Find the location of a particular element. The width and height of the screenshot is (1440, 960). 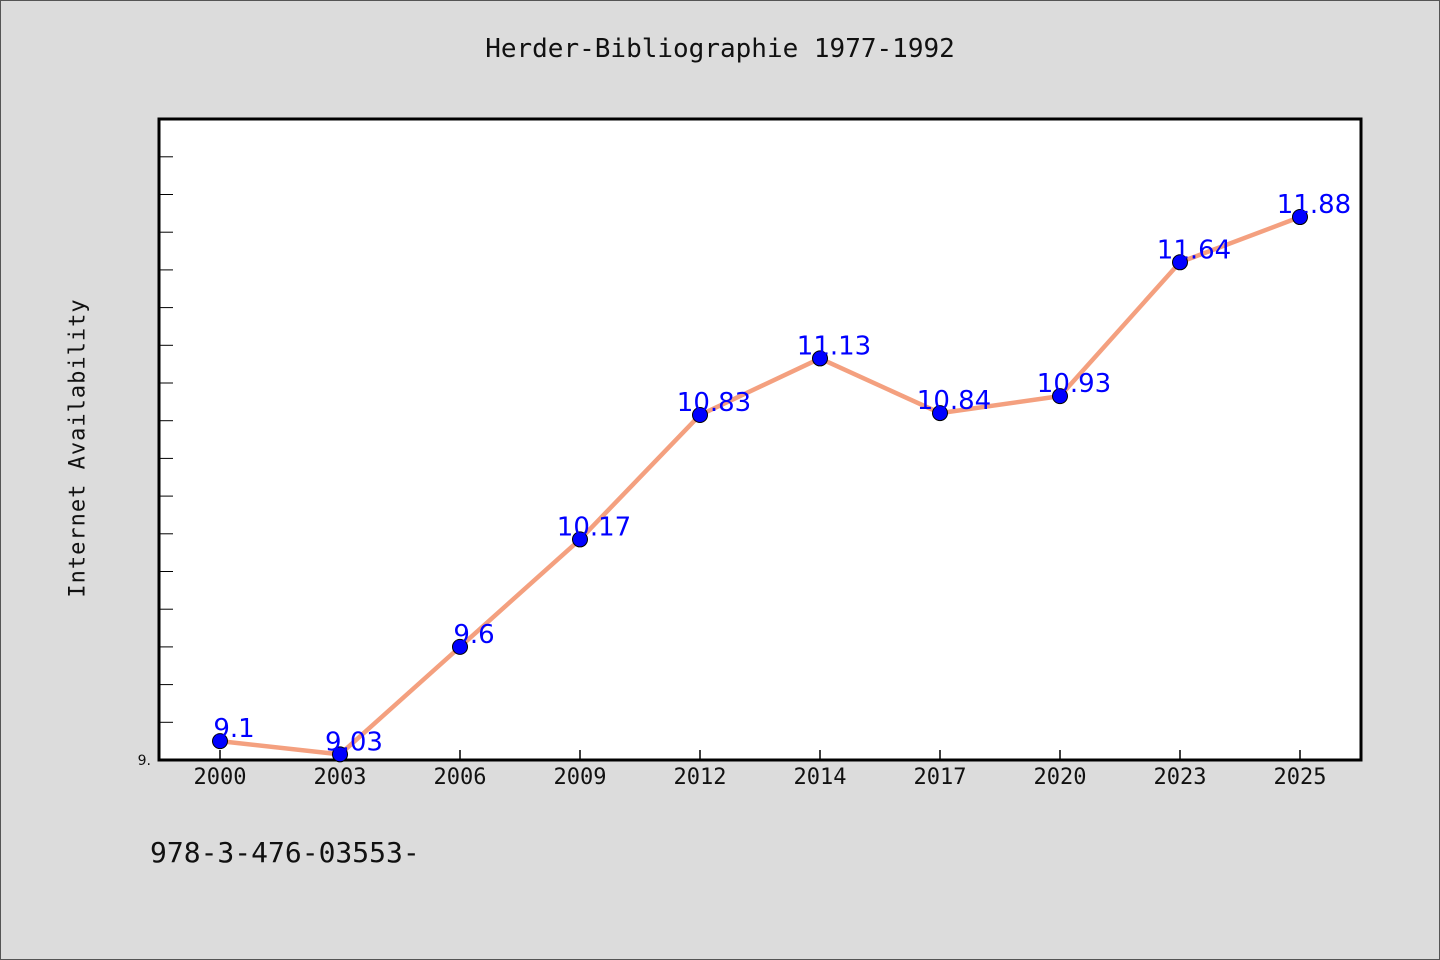

x-tick-label: 2023 is located at coordinates (1180, 777).